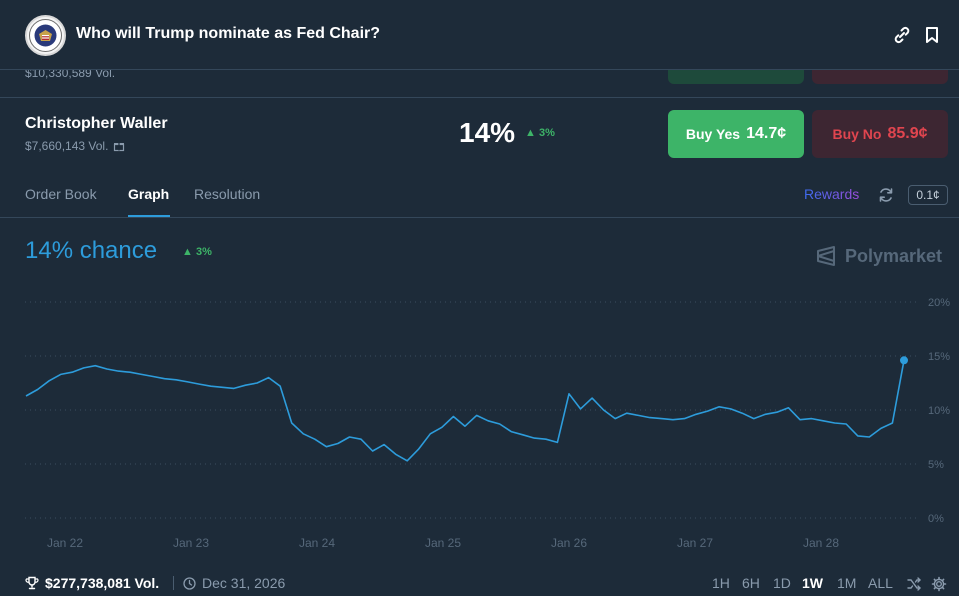 This screenshot has height=596, width=959. I want to click on buy-yes-button: Buy Yes 14.7¢, so click(736, 134).